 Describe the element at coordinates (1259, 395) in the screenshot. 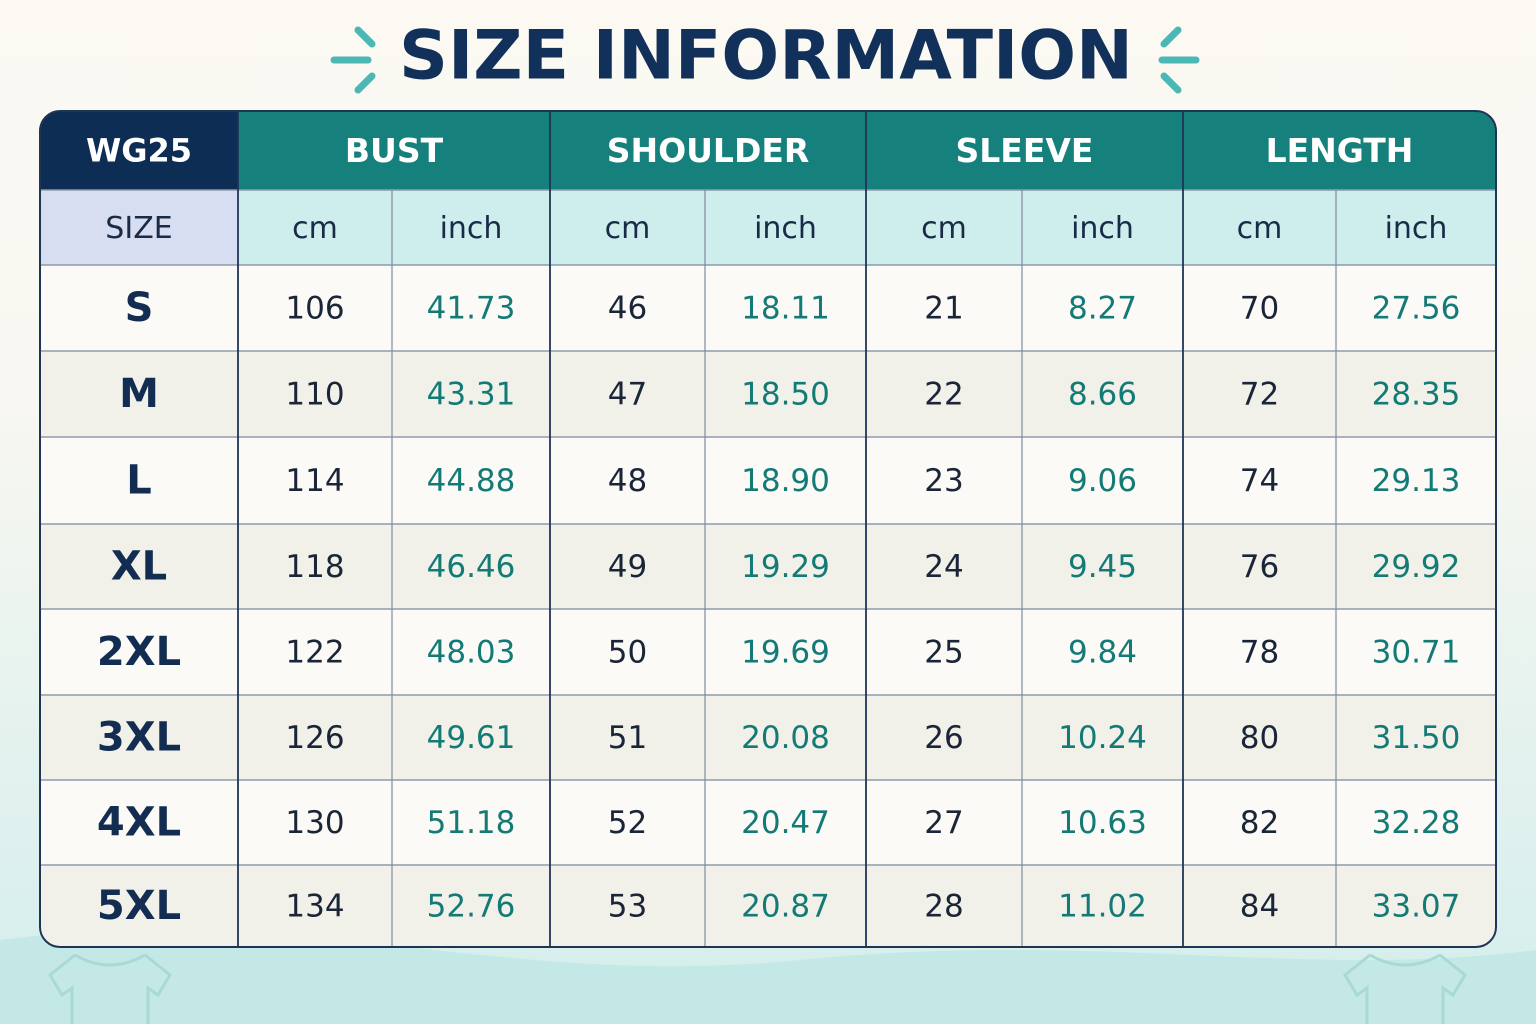

I see `cell: 72` at that location.